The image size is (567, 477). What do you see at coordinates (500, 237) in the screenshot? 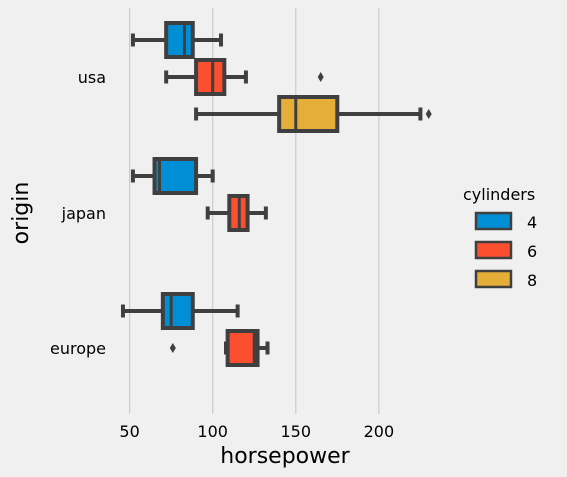
I see `legend: cylinders 4 6 8` at bounding box center [500, 237].